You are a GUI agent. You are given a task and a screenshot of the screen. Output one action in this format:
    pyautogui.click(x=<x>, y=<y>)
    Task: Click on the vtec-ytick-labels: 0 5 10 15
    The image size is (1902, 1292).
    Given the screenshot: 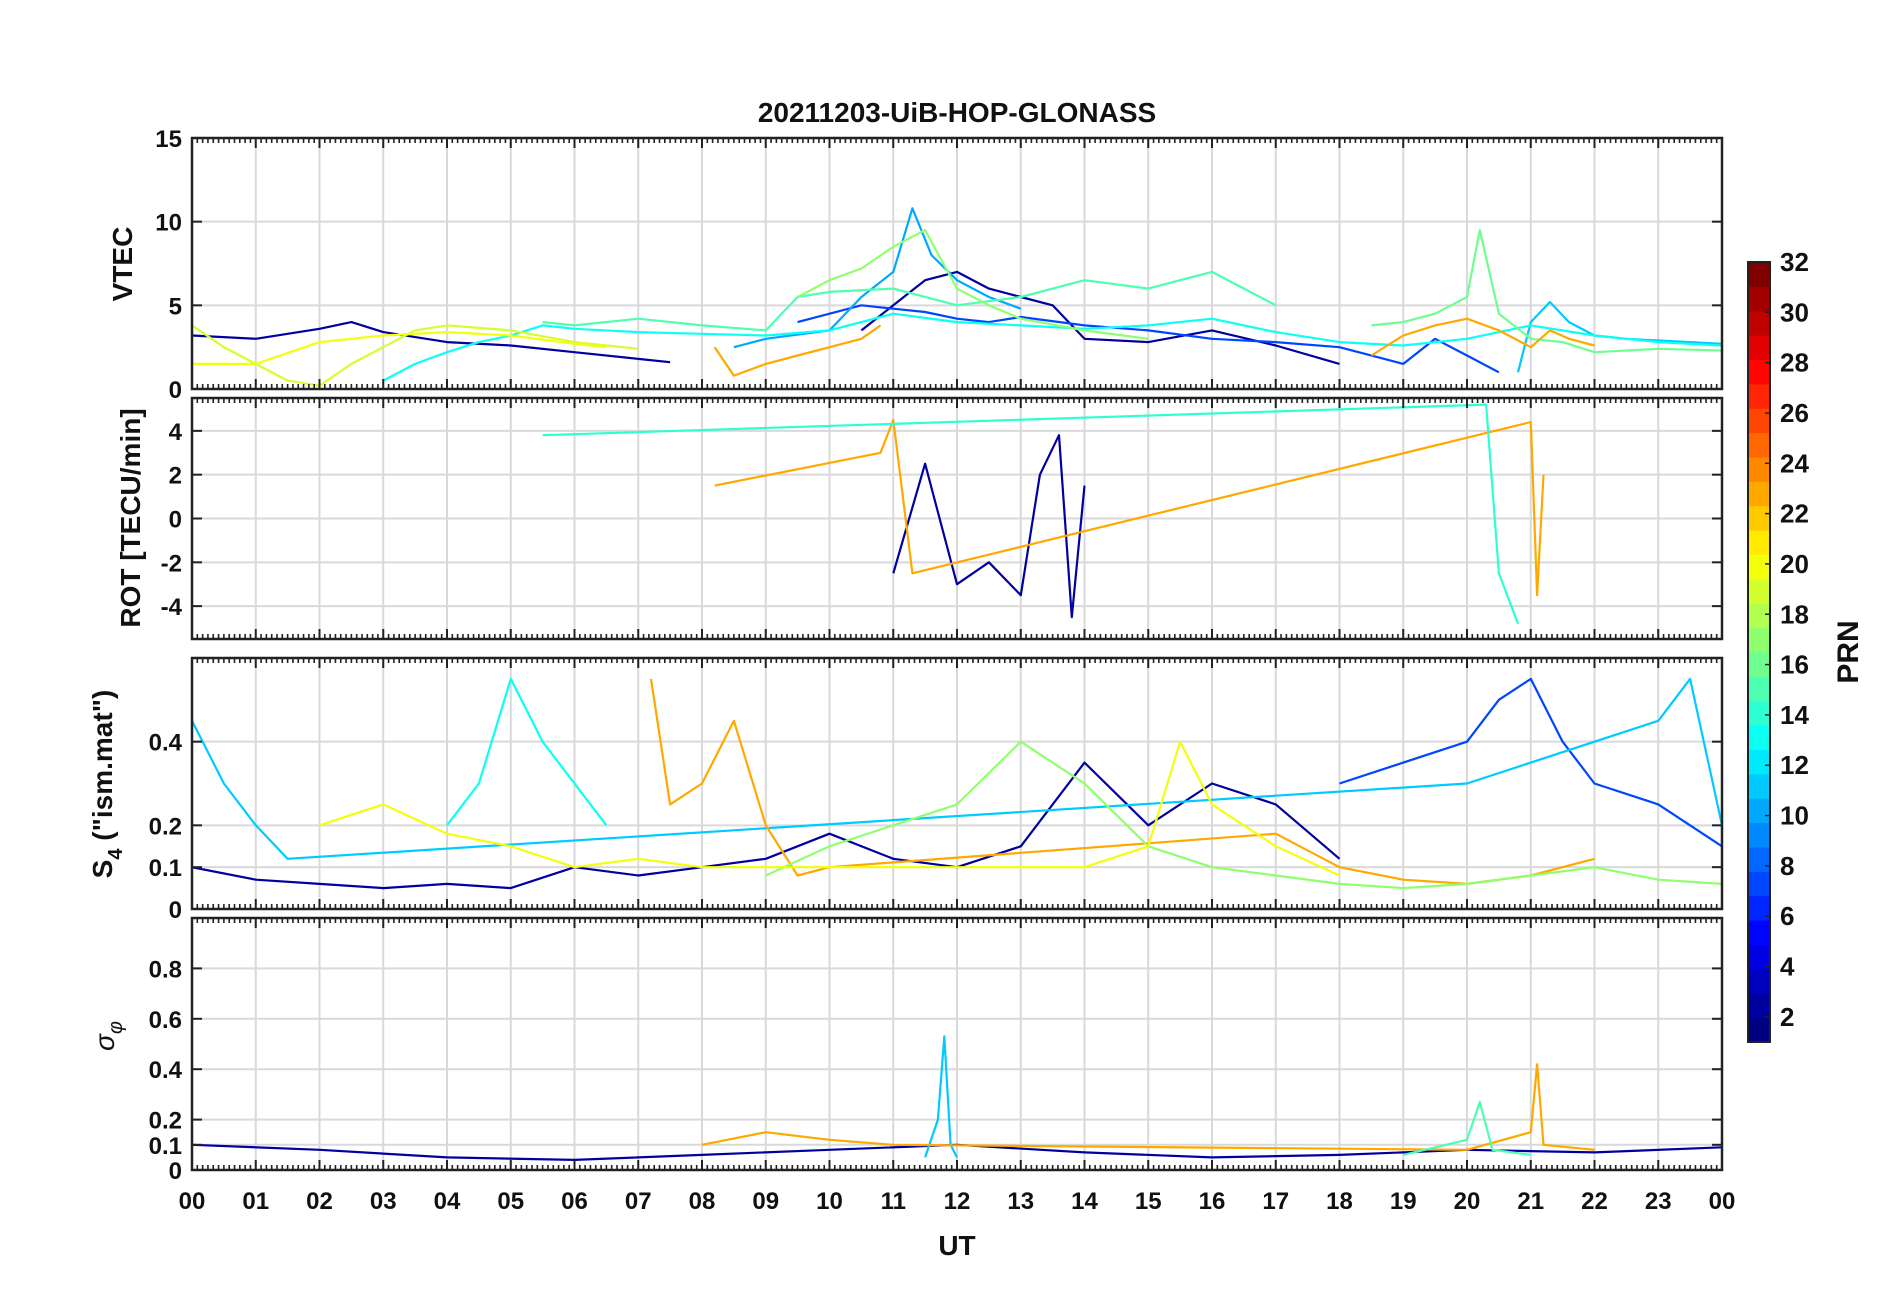 What is the action you would take?
    pyautogui.click(x=168, y=265)
    